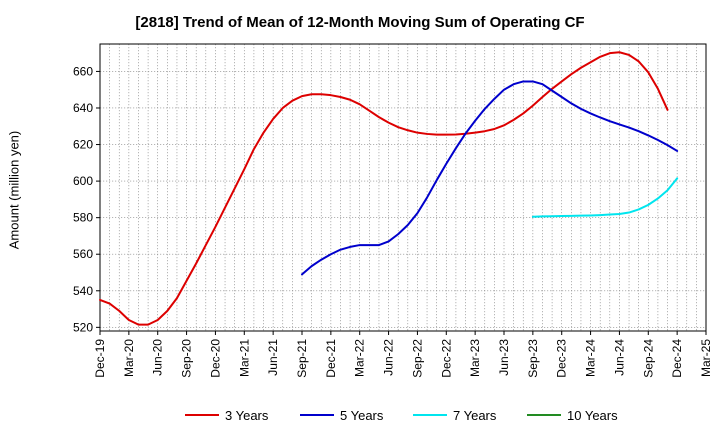  What do you see at coordinates (273, 357) in the screenshot?
I see `x-tick-label: Jun-21` at bounding box center [273, 357].